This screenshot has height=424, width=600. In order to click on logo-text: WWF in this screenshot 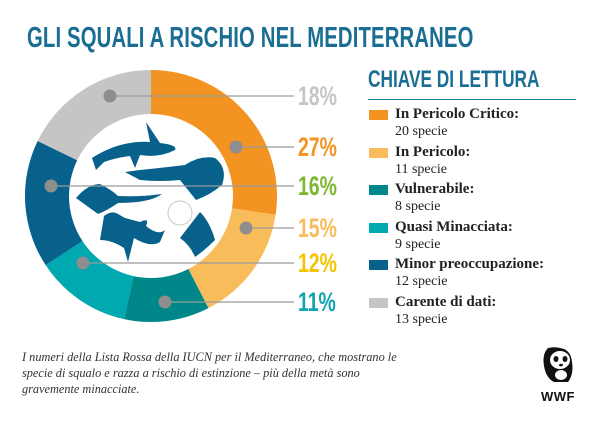, I will do `click(558, 396)`.